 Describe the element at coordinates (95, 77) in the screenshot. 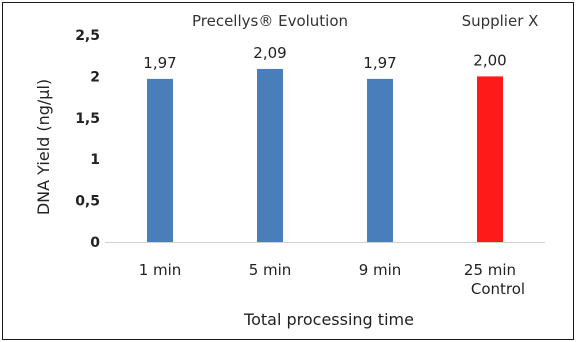

I see `y-tick-label: 2` at that location.